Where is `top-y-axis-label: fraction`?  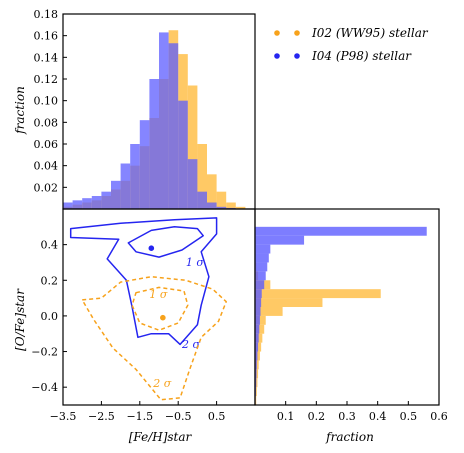 top-y-axis-label: fraction is located at coordinates (20, 110).